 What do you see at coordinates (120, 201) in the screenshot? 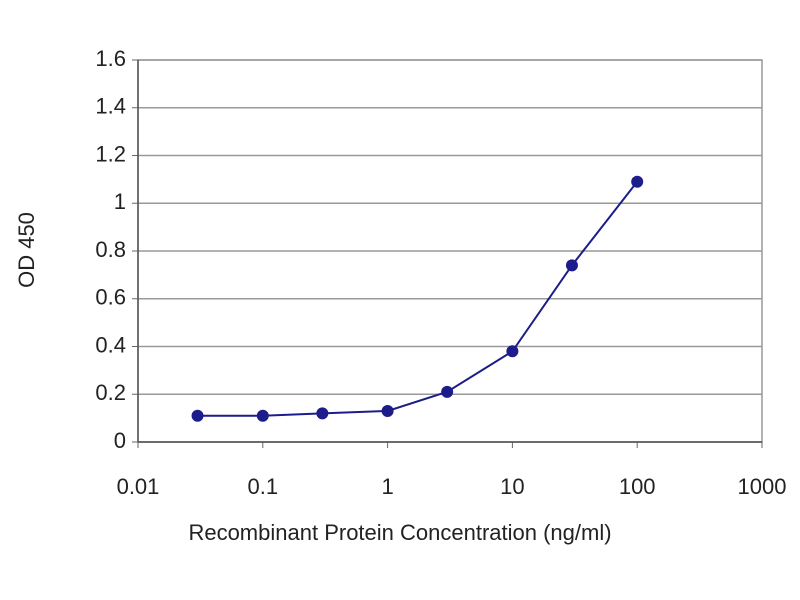
I see `y-tick-label: 1` at bounding box center [120, 201].